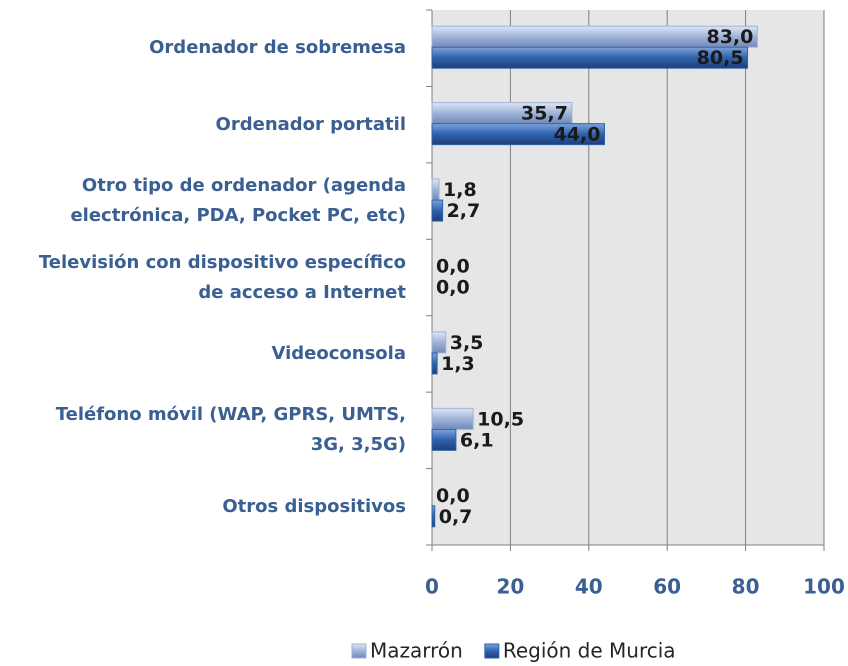 The image size is (848, 666). Describe the element at coordinates (277, 48) in the screenshot. I see `category-label: Ordenador de sobremesa` at that location.